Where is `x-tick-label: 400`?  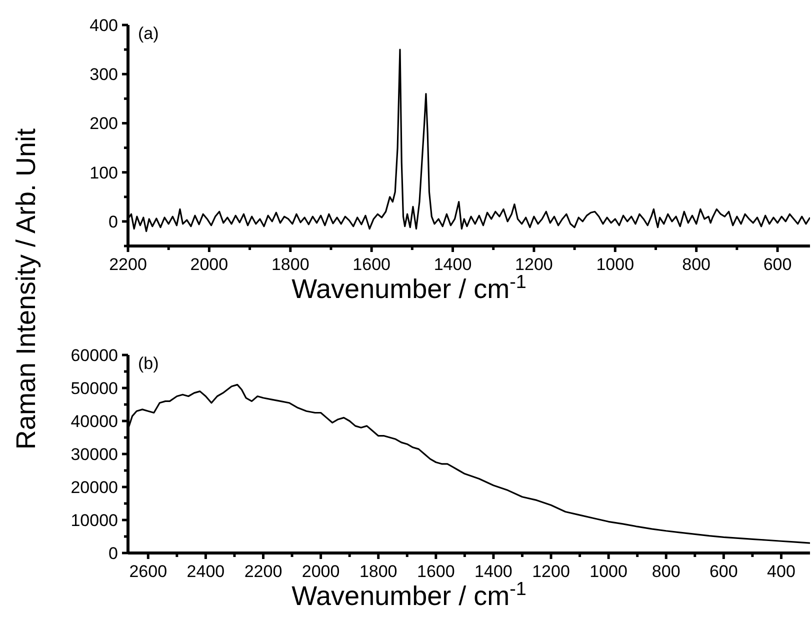 x-tick-label: 400 is located at coordinates (781, 571).